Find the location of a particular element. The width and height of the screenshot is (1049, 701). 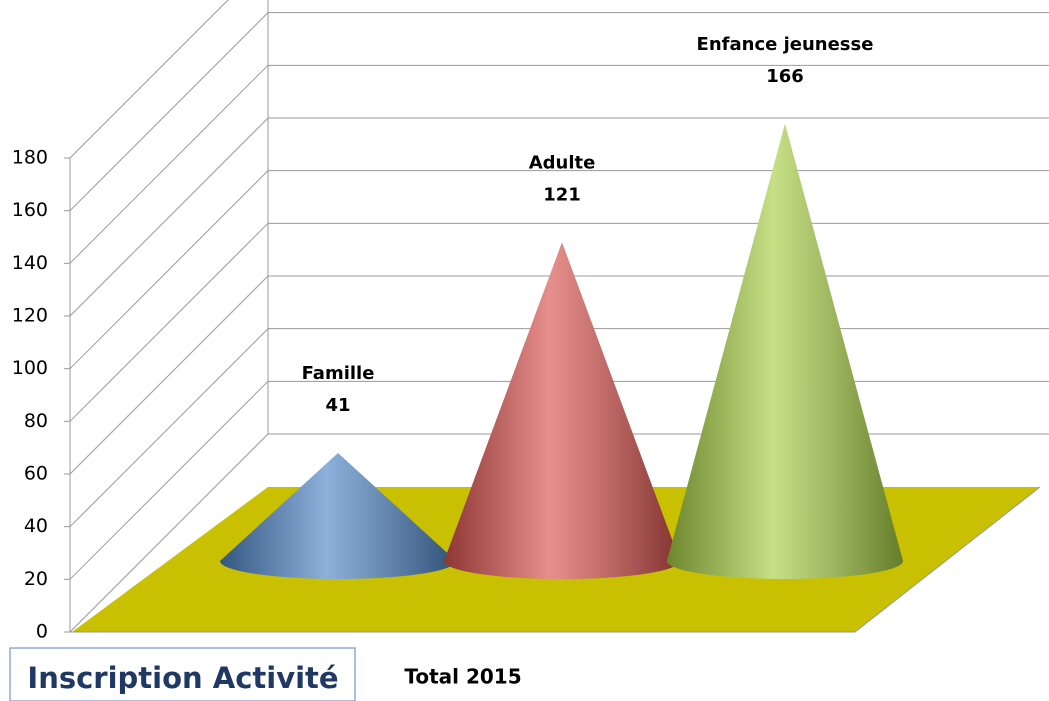

data-label: 121 is located at coordinates (562, 194).